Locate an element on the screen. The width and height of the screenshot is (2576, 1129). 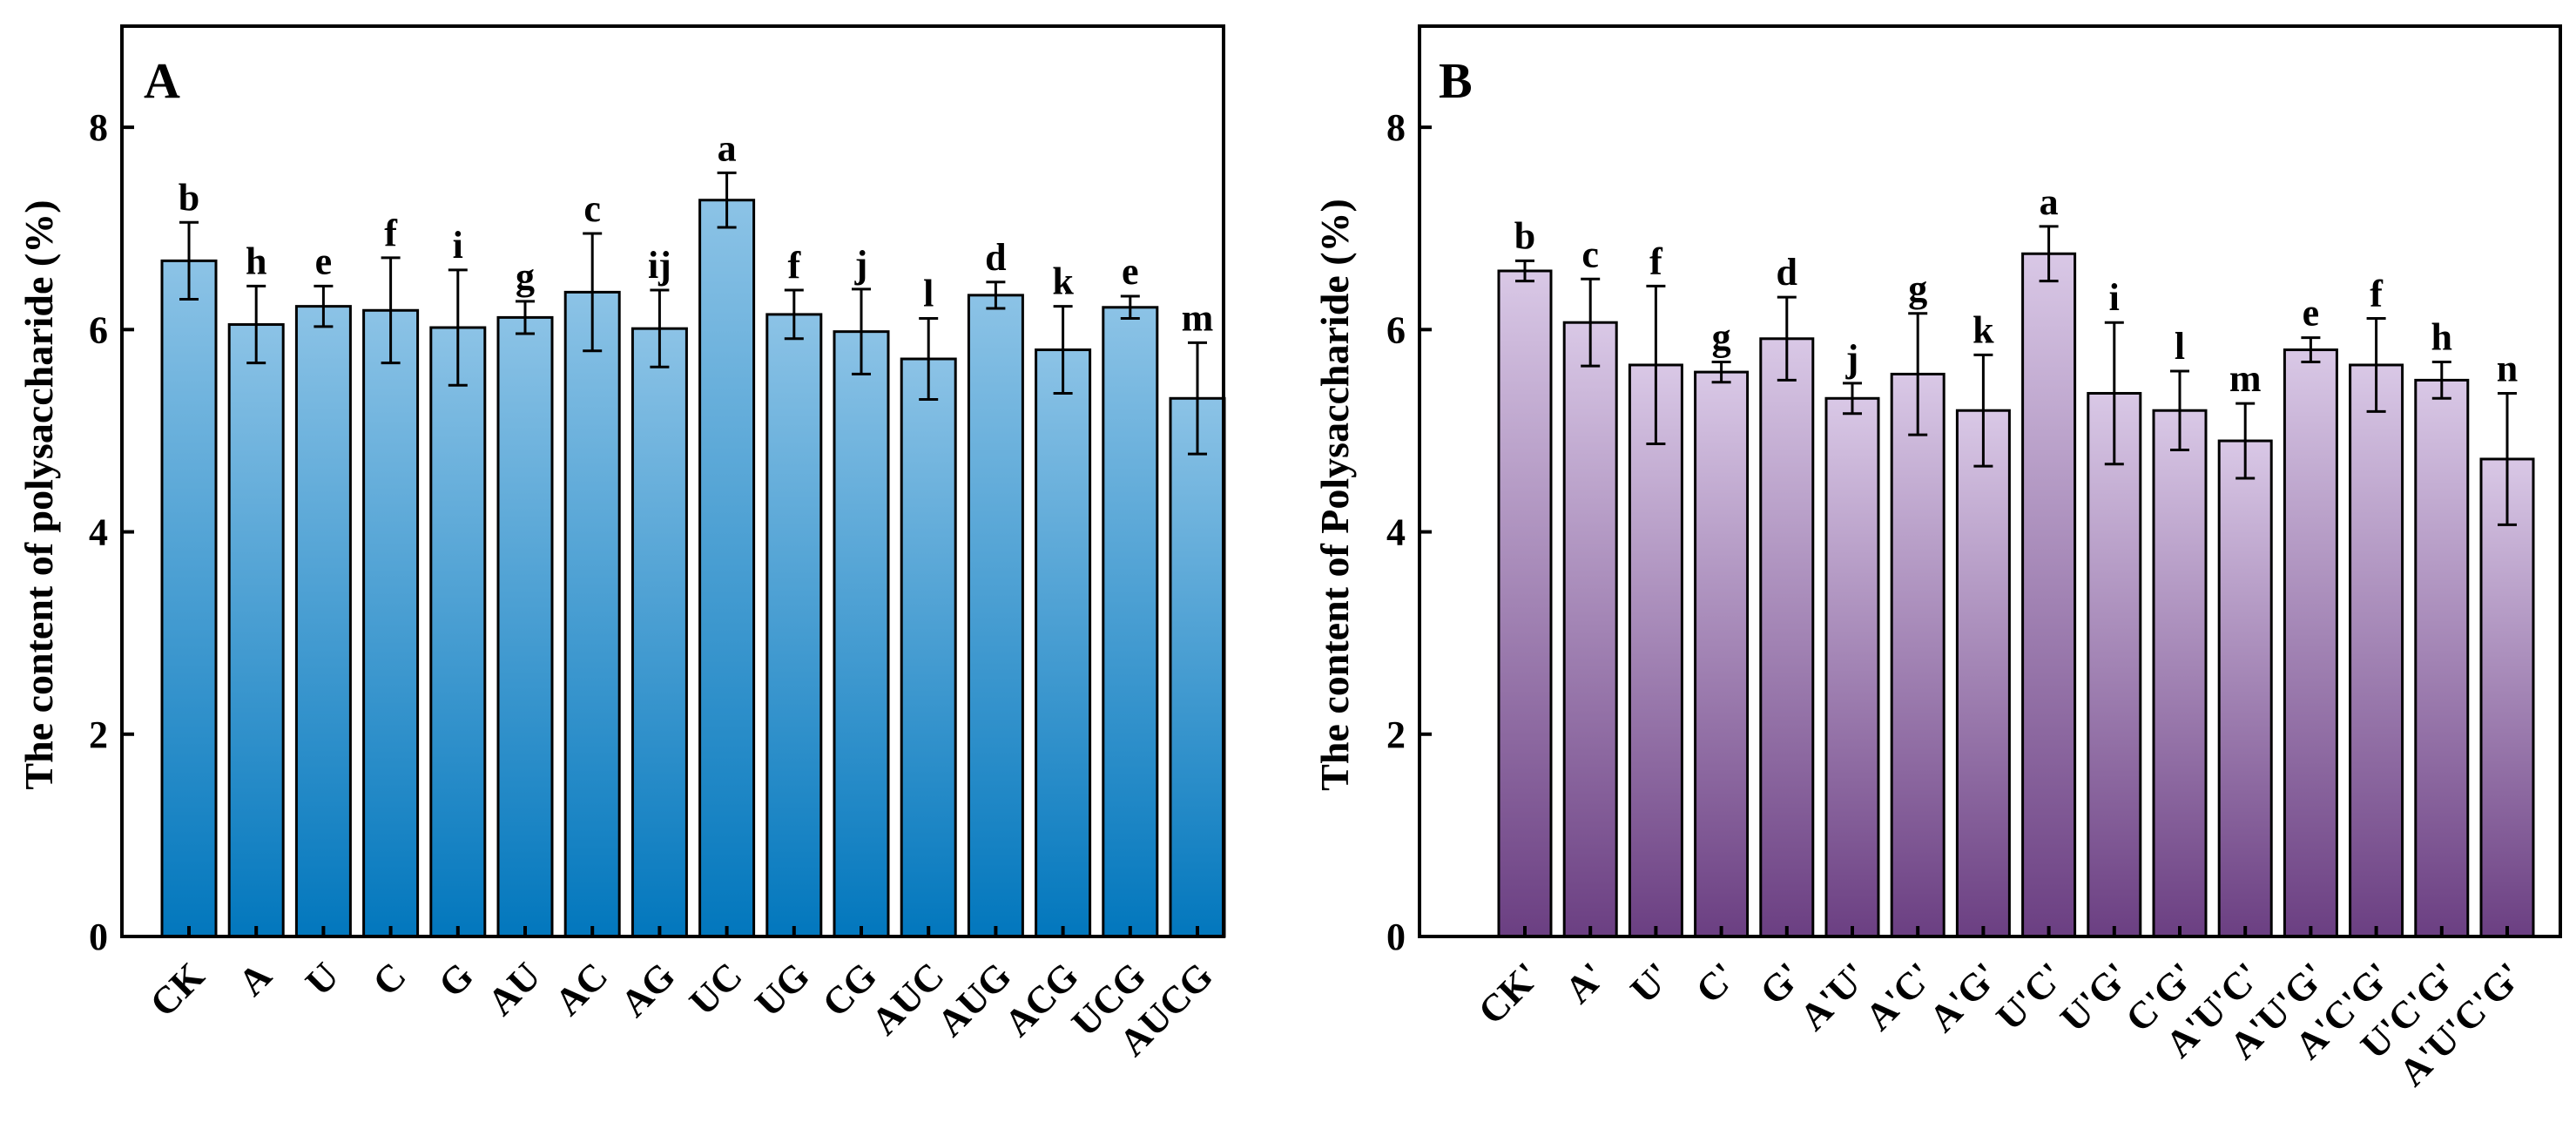
y-tick-label-a-8: 8 is located at coordinates (98, 127).